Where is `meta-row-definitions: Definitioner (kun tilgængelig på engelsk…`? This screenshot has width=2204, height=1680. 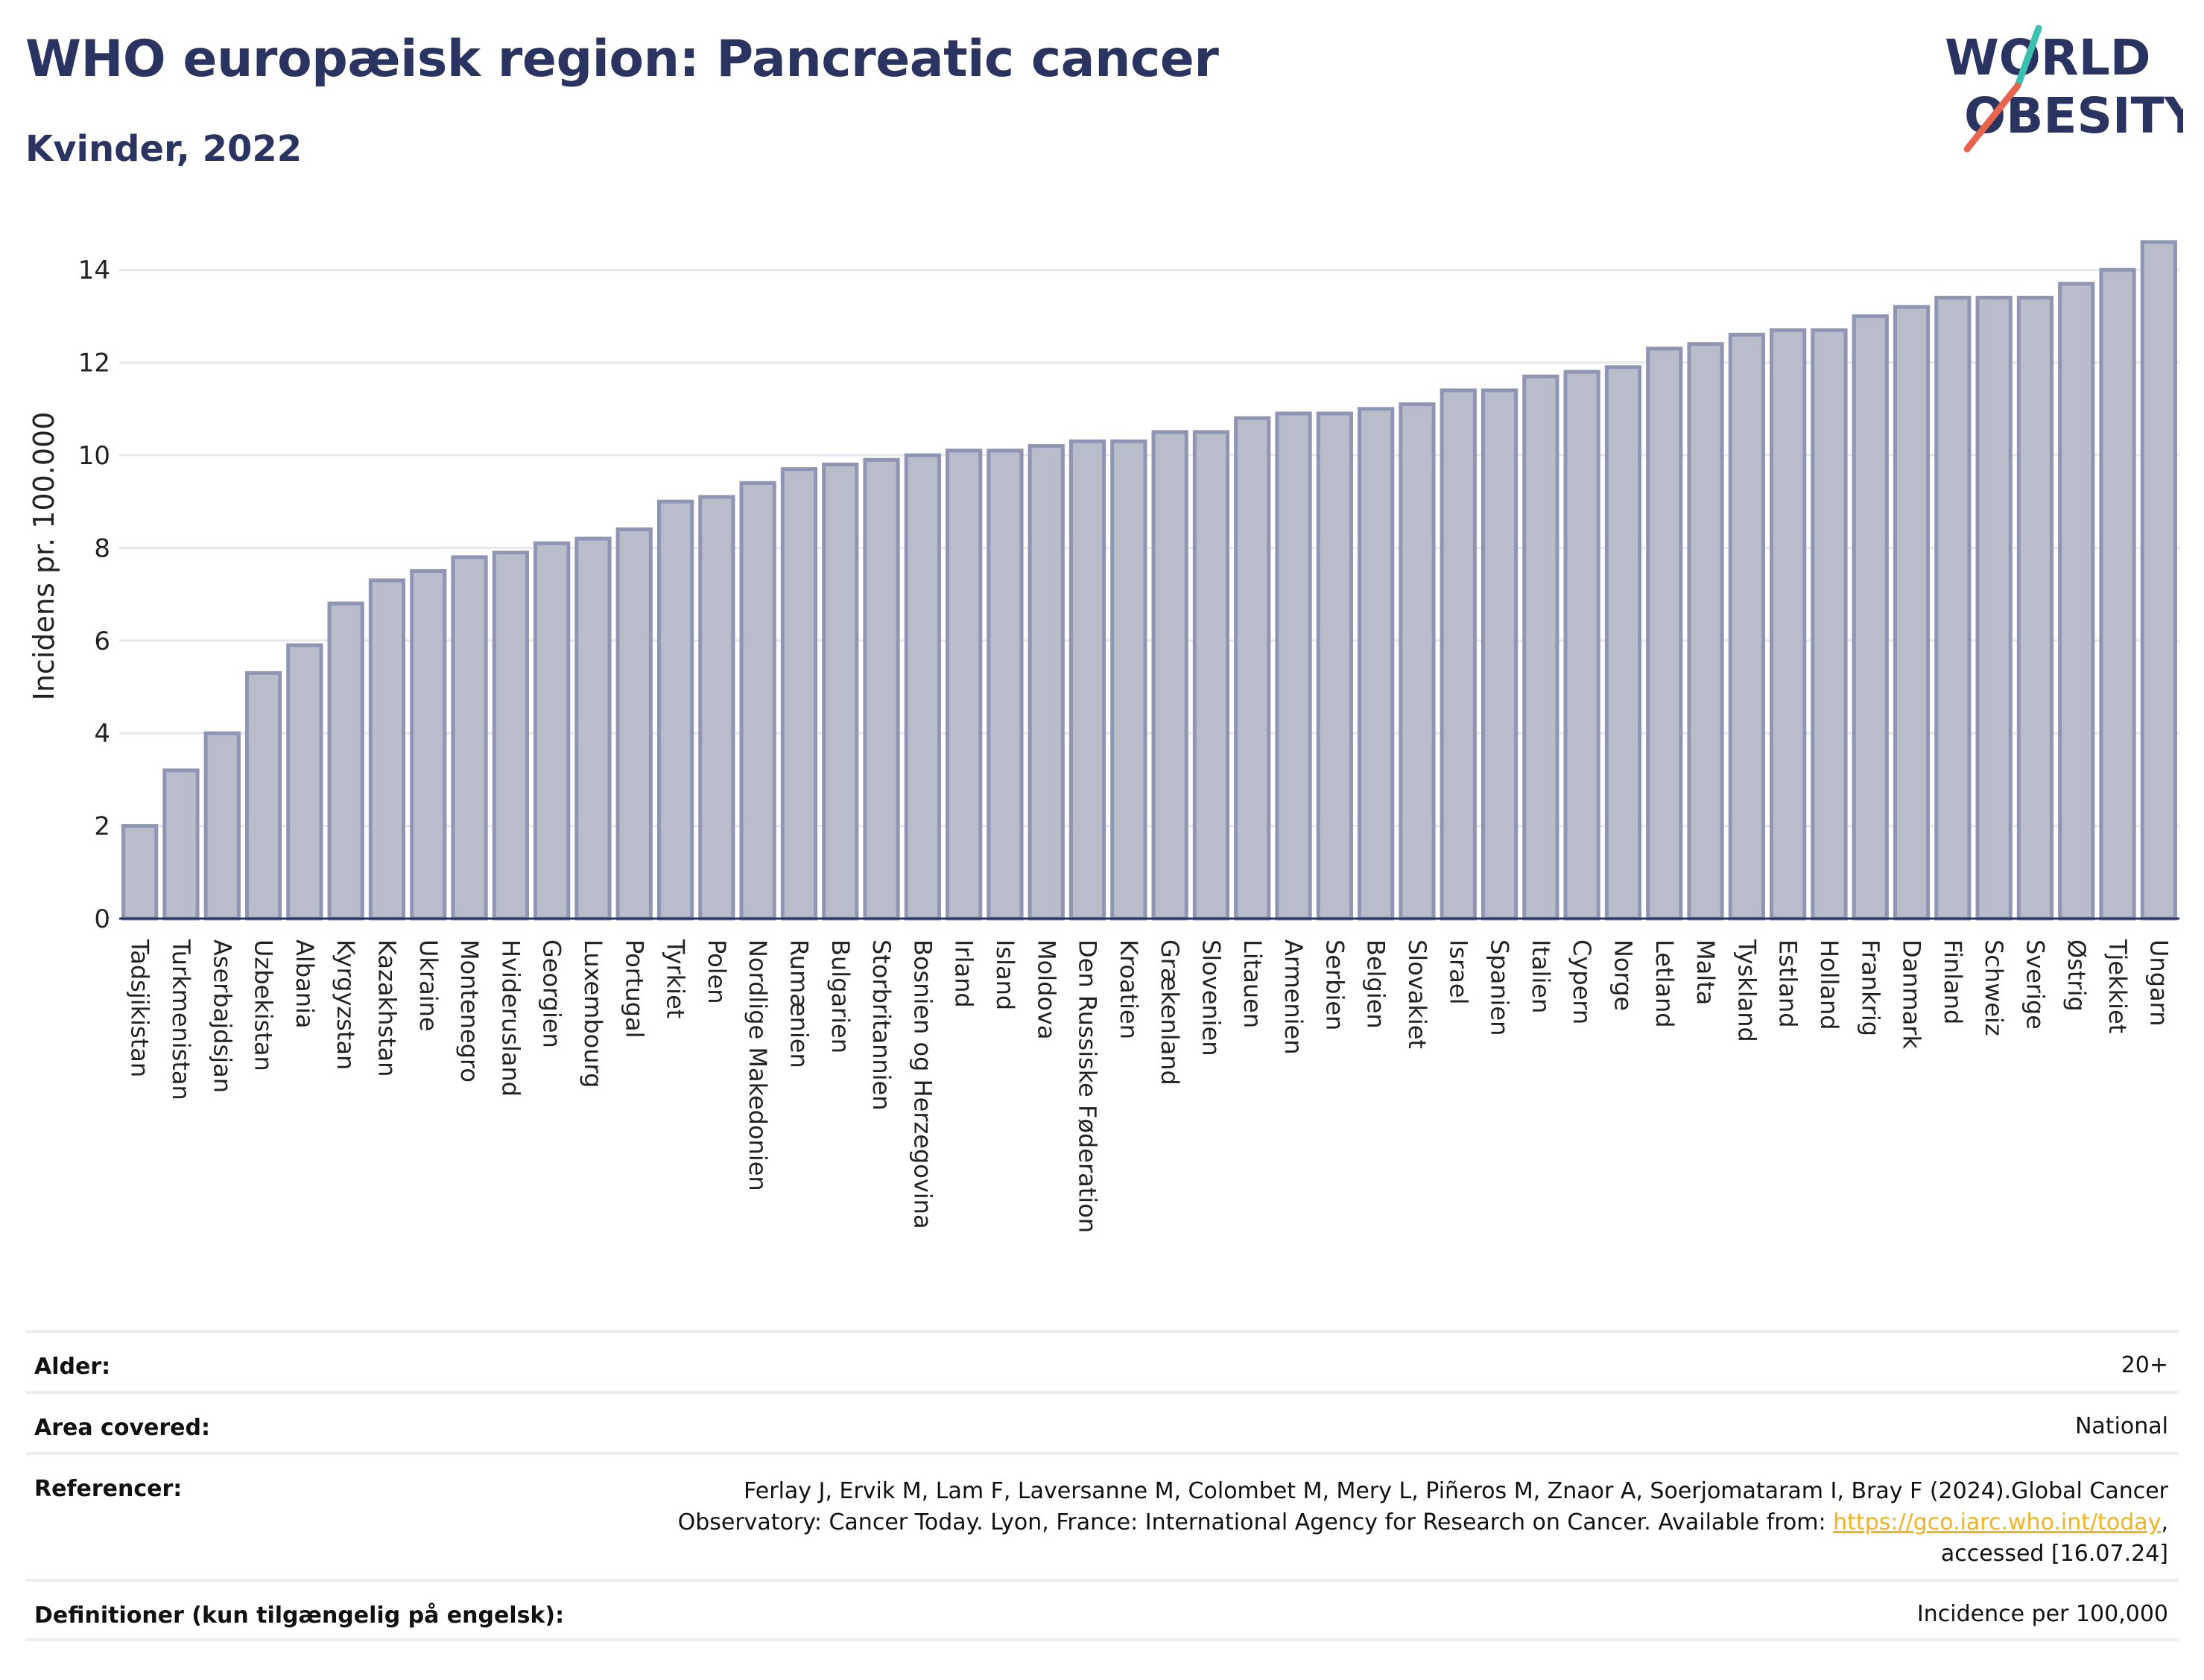
meta-row-definitions: Definitioner (kun tilgængelig på engelsk… is located at coordinates (1102, 1610).